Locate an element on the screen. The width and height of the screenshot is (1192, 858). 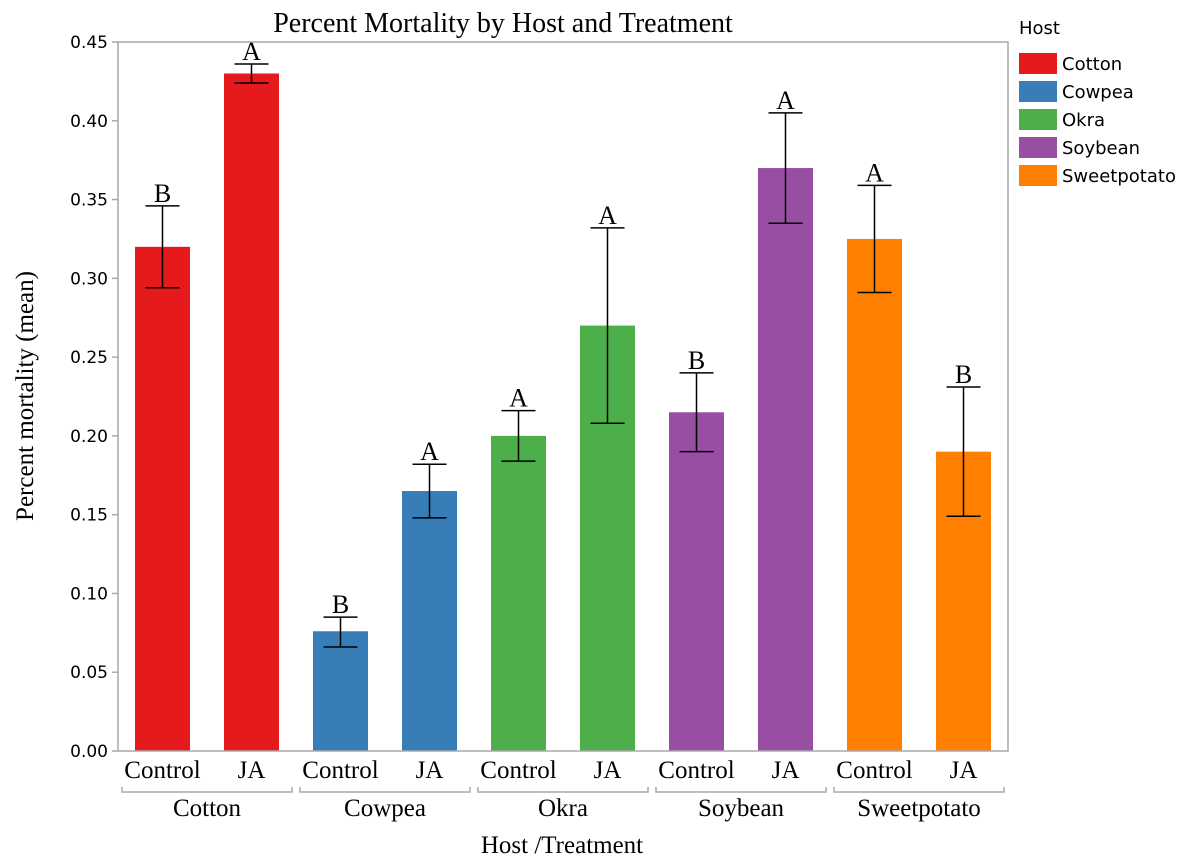
y-tick-label: 0.35 is located at coordinates (89, 201).